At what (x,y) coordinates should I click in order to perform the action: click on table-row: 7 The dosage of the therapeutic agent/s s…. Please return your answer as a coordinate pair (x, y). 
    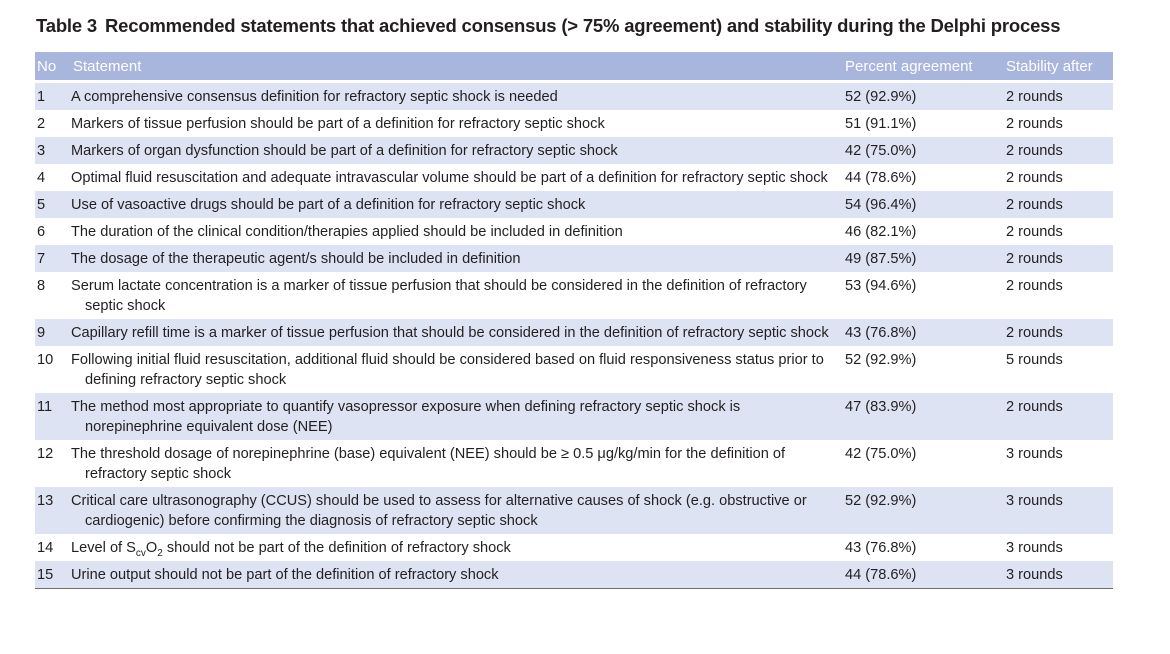
    Looking at the image, I should click on (574, 258).